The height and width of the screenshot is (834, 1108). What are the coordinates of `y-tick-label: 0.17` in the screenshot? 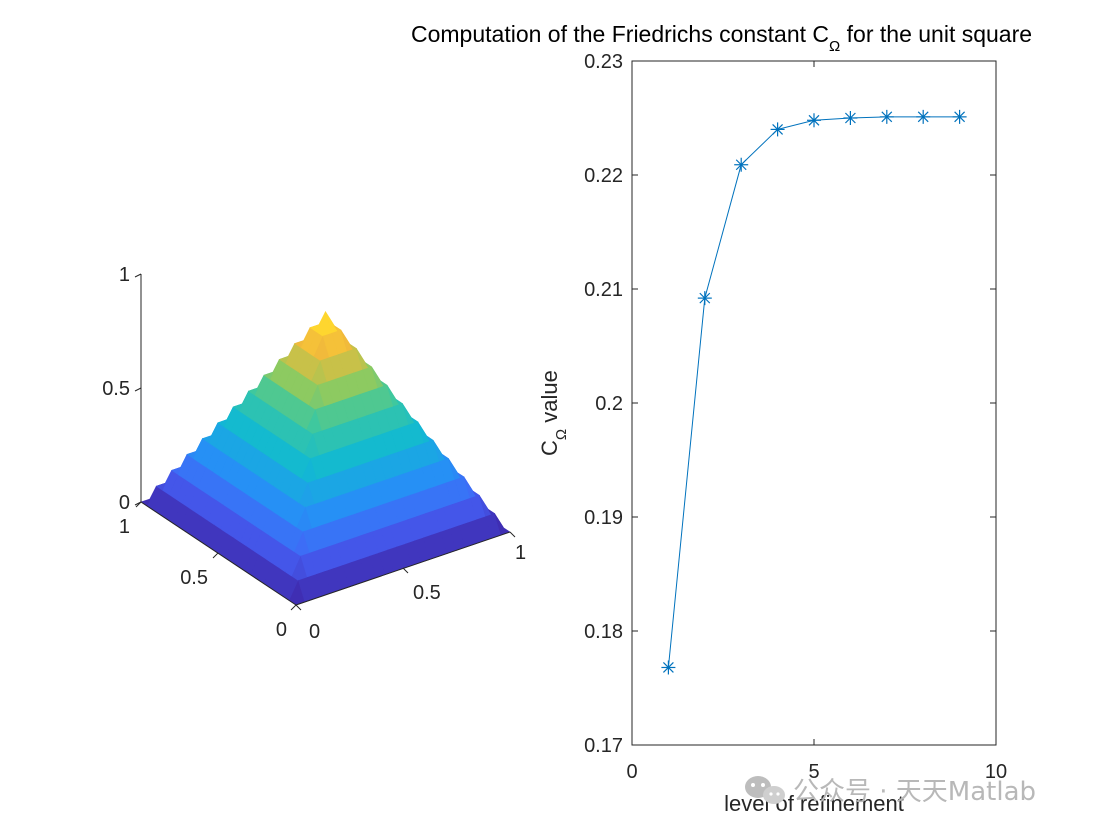 It's located at (603, 746).